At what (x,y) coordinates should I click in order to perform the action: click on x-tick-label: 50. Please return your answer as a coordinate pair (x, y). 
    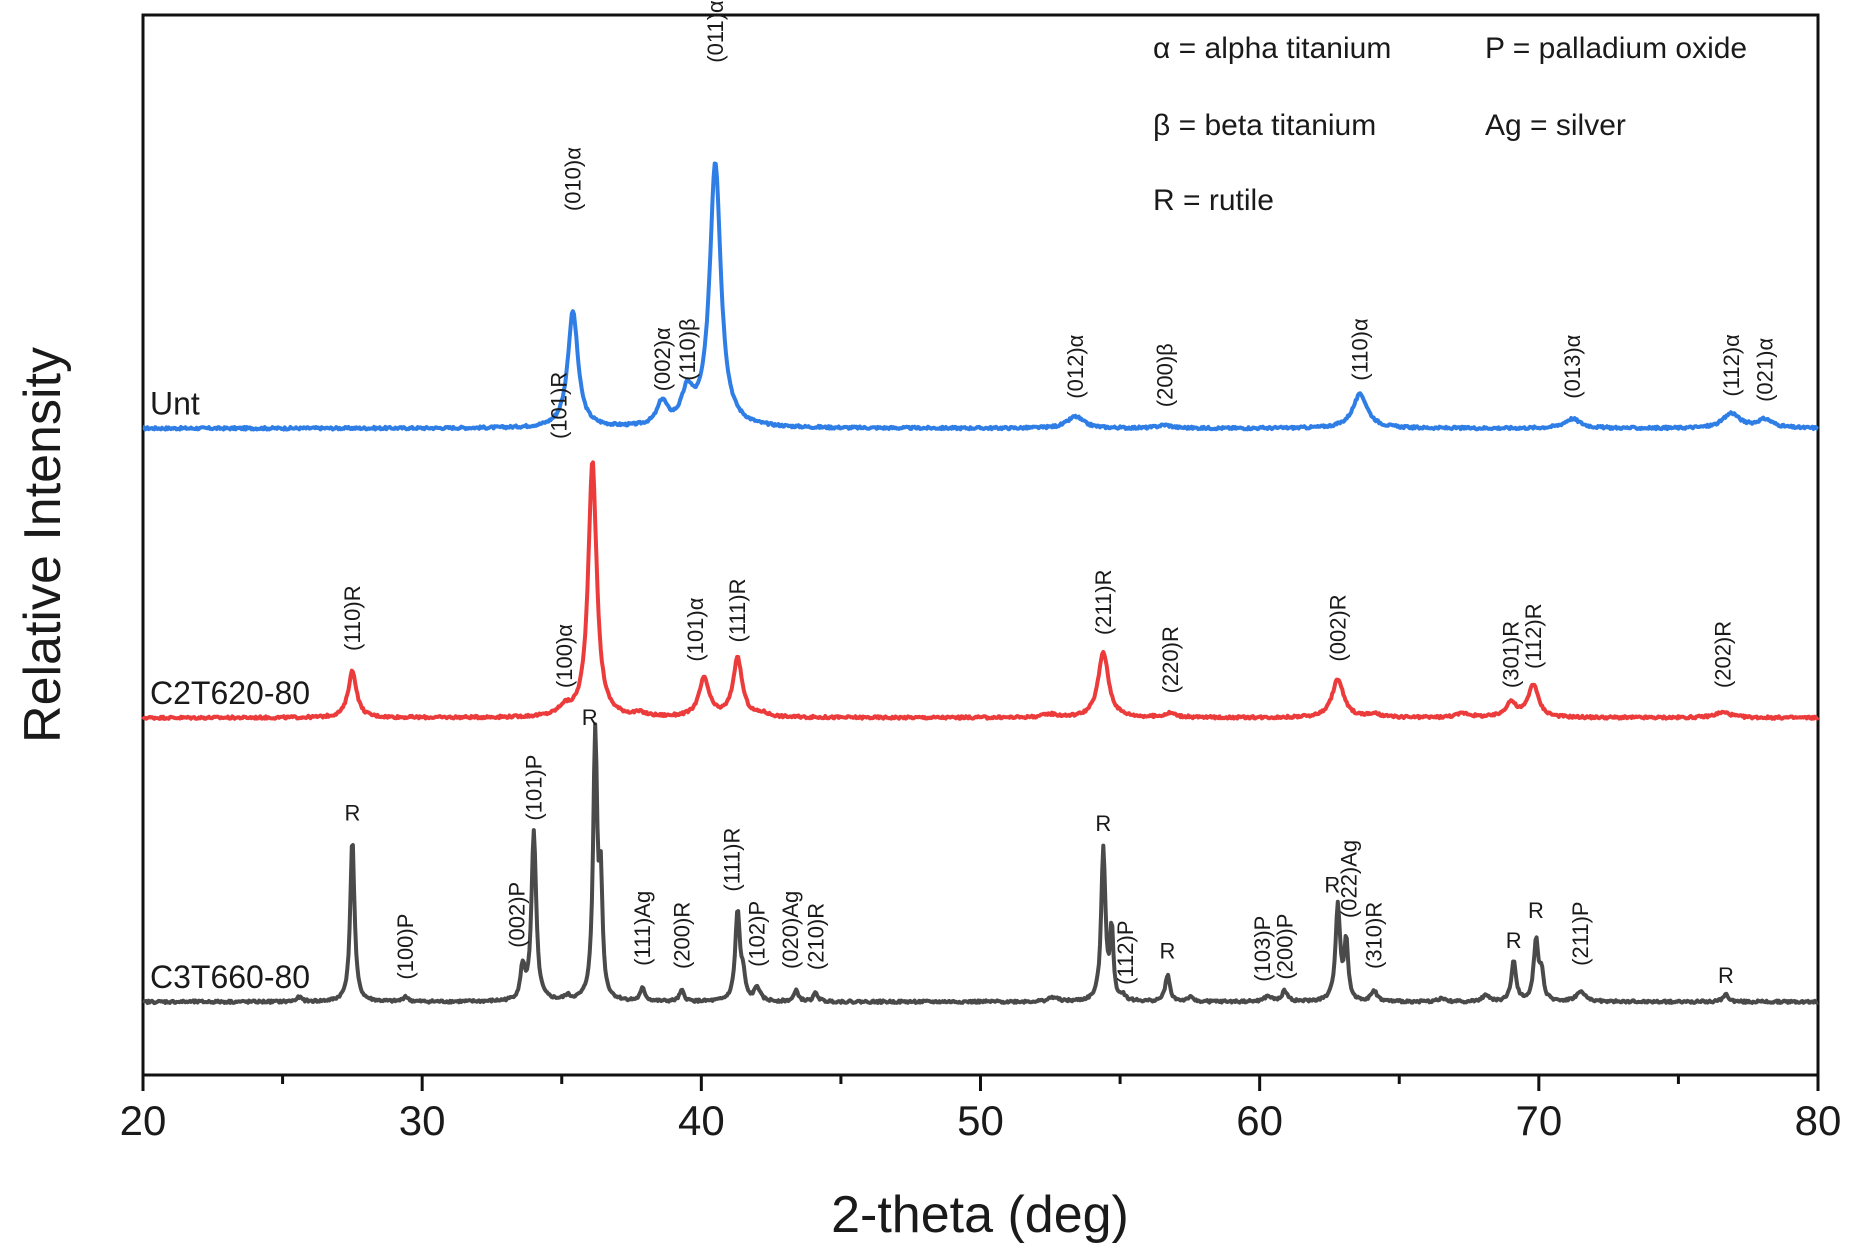
    Looking at the image, I should click on (980, 1120).